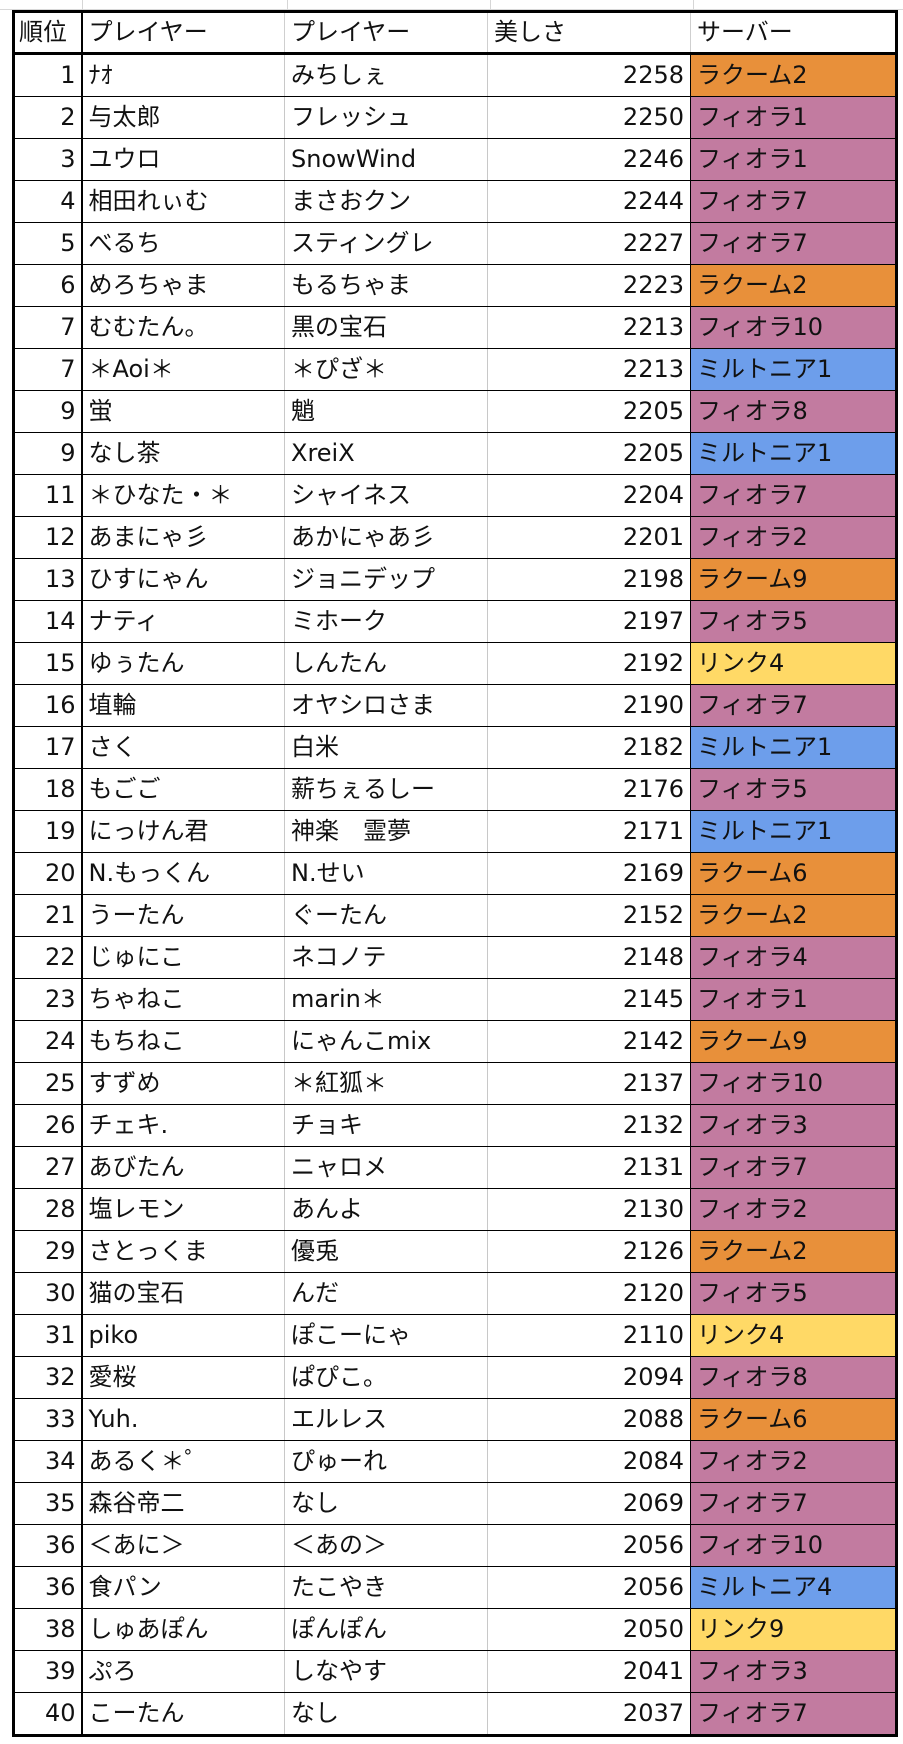 The image size is (903, 1744). Describe the element at coordinates (183, 1041) in the screenshot. I see `player-1-cell: もちねこ` at that location.